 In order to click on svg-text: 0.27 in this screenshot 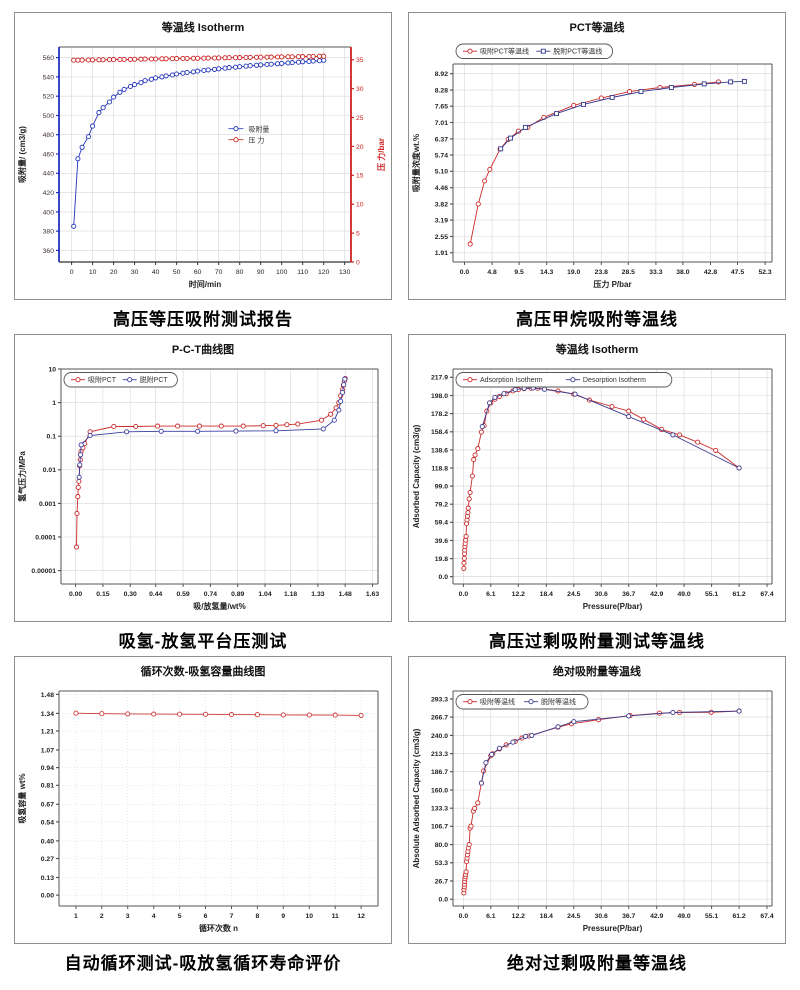, I will do `click(47, 859)`.